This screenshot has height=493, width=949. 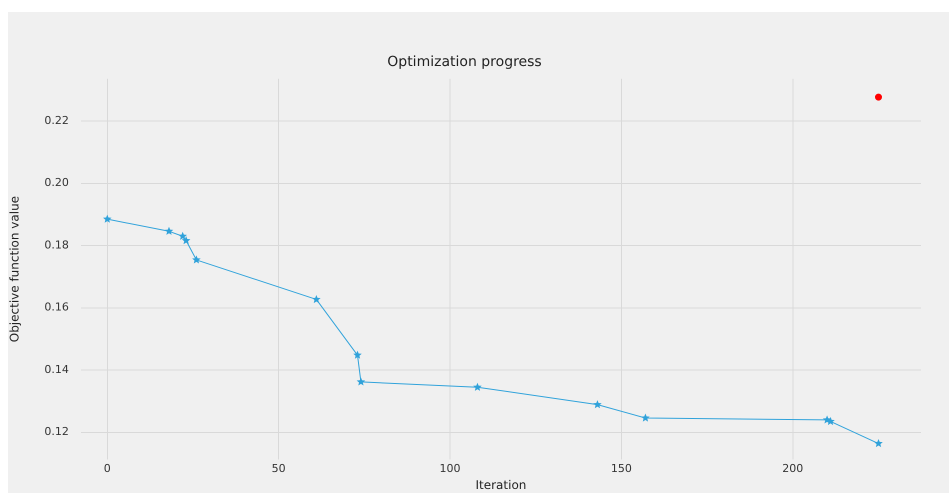 What do you see at coordinates (464, 62) in the screenshot?
I see `chart-title: Optimization progress` at bounding box center [464, 62].